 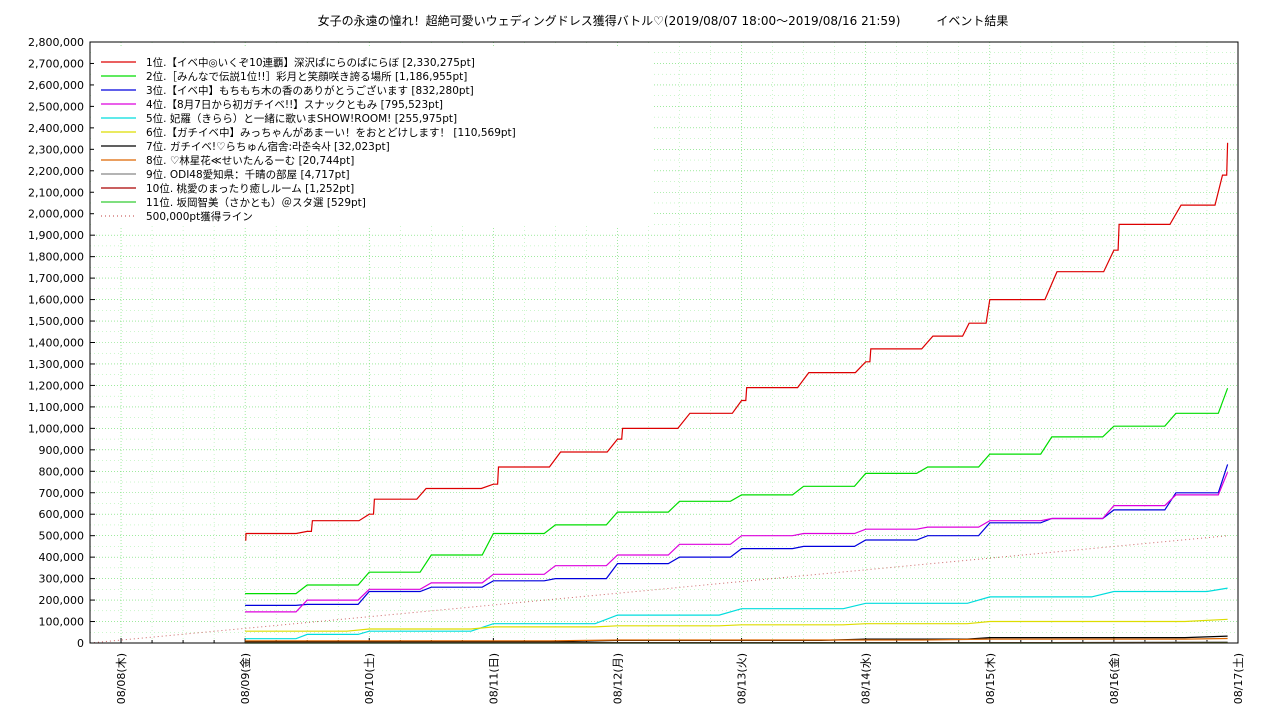 What do you see at coordinates (56, 364) in the screenshot?
I see `y-tick-label: 1,300,000` at bounding box center [56, 364].